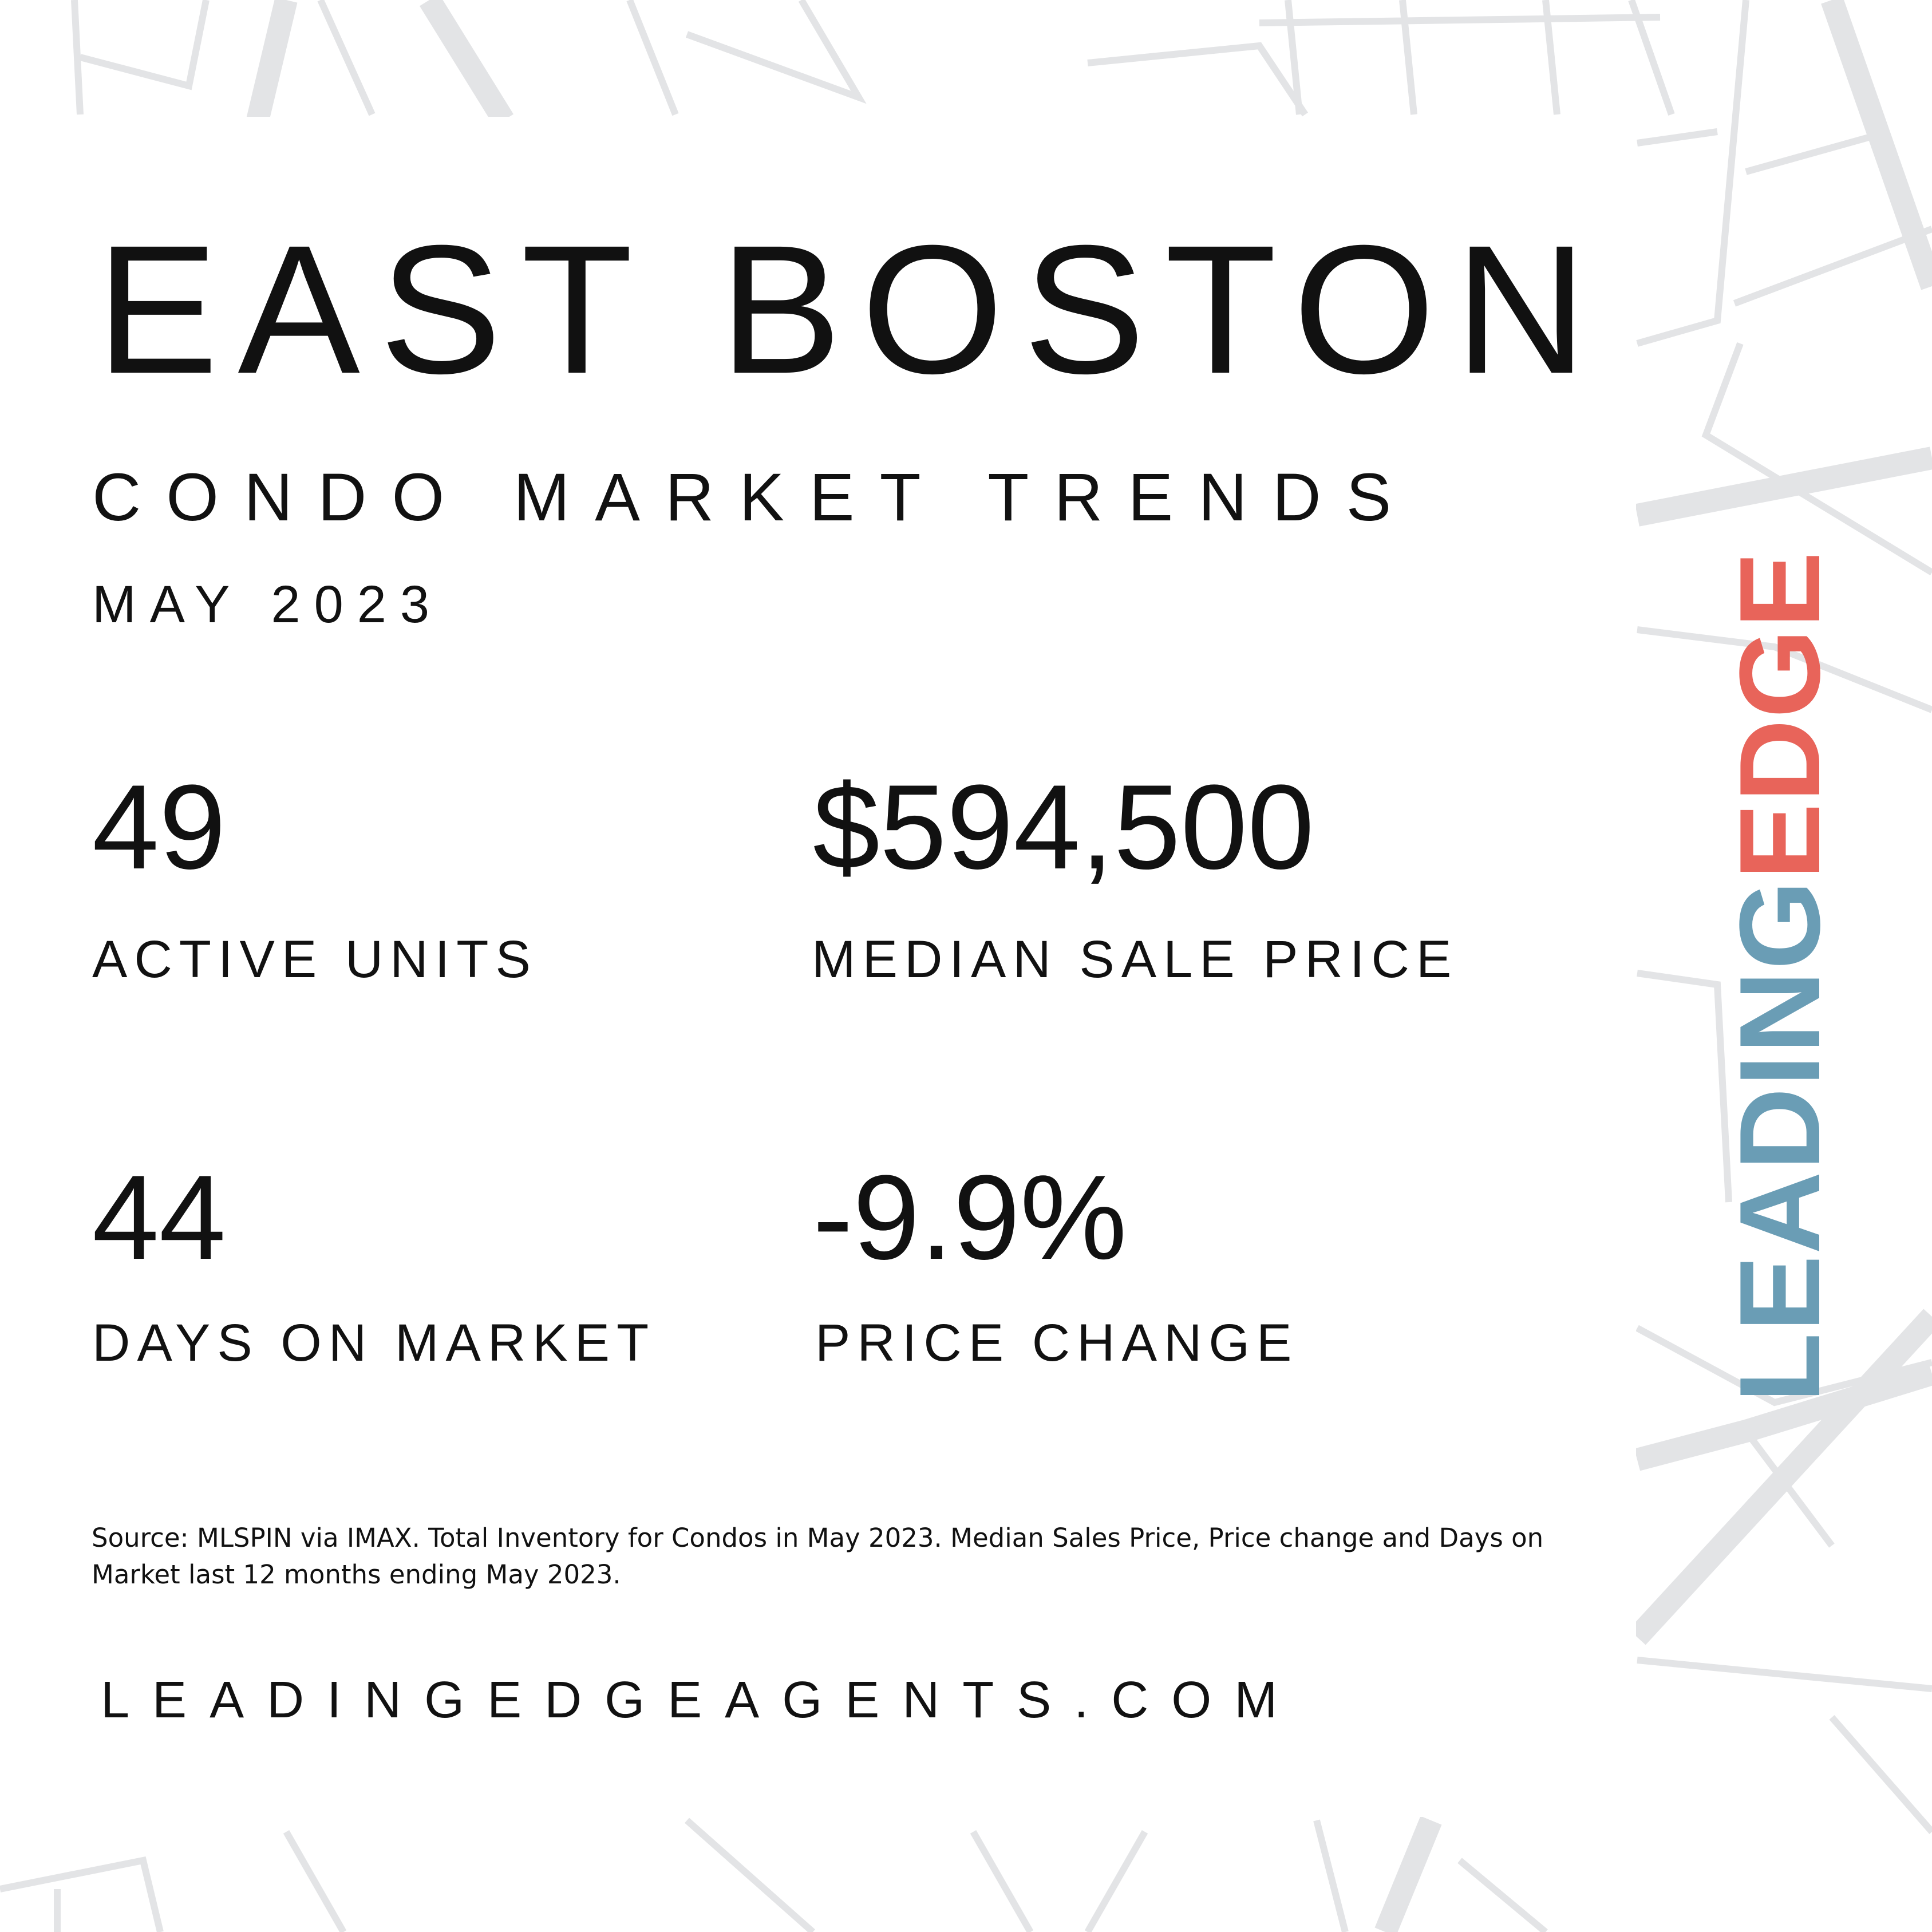  What do you see at coordinates (374, 1343) in the screenshot?
I see `stat-label: DAYS ON MARKET` at bounding box center [374, 1343].